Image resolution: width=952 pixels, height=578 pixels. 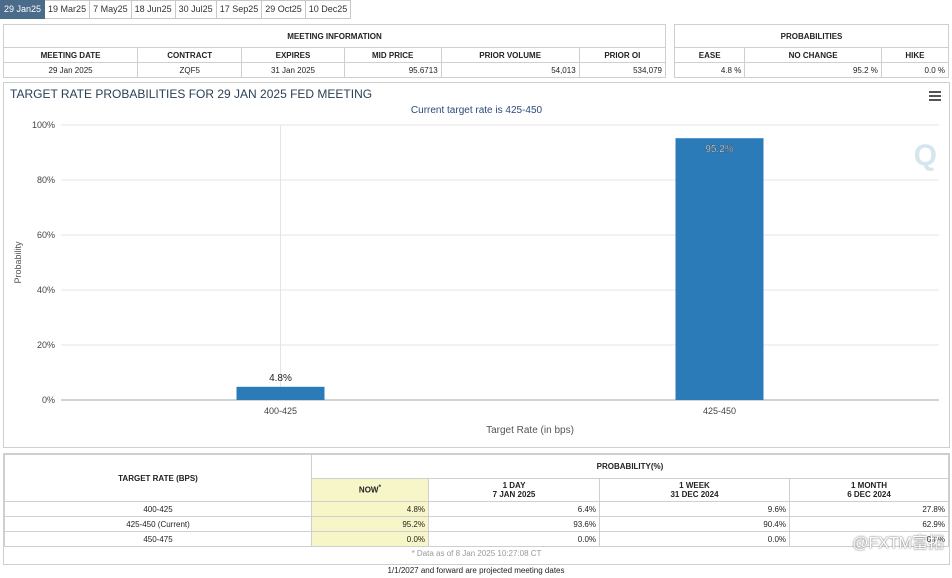 I want to click on col-1week-label: 1 WEEK, so click(x=694, y=485).